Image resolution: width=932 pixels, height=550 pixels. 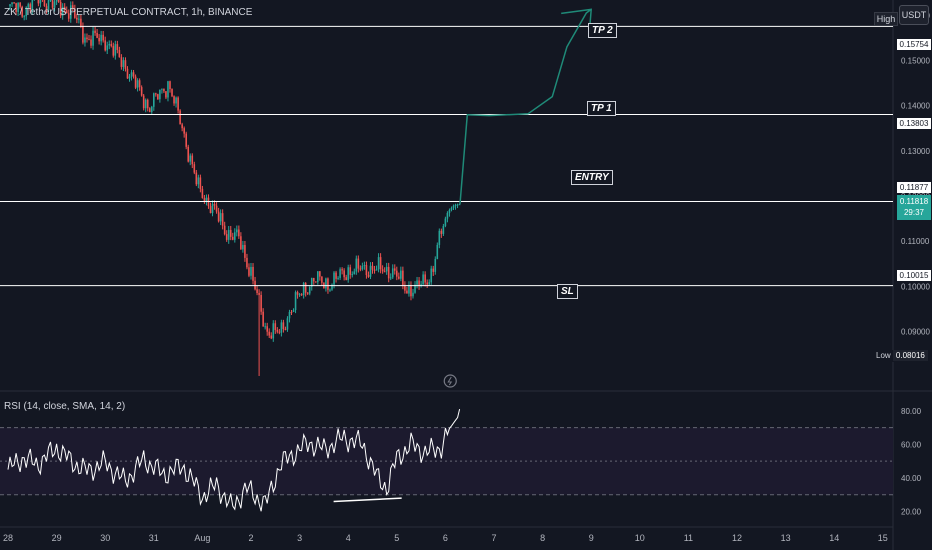 What do you see at coordinates (154, 538) in the screenshot?
I see `time-axis-tick: 31` at bounding box center [154, 538].